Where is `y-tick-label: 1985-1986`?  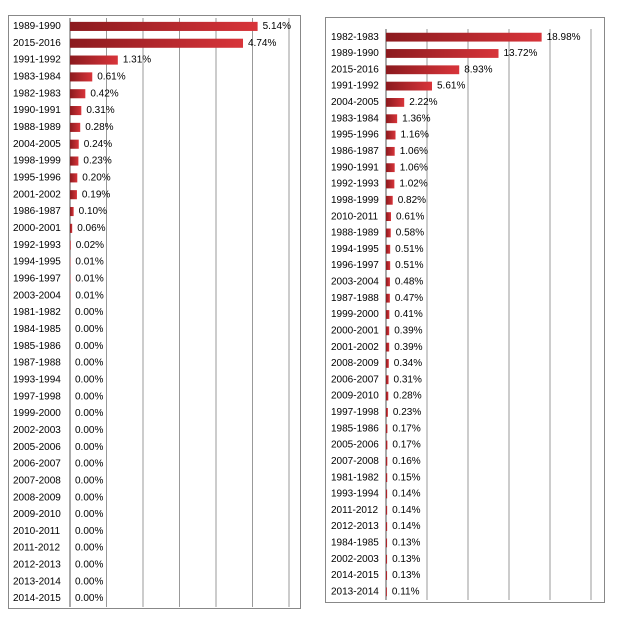
y-tick-label: 1985-1986 is located at coordinates (355, 428).